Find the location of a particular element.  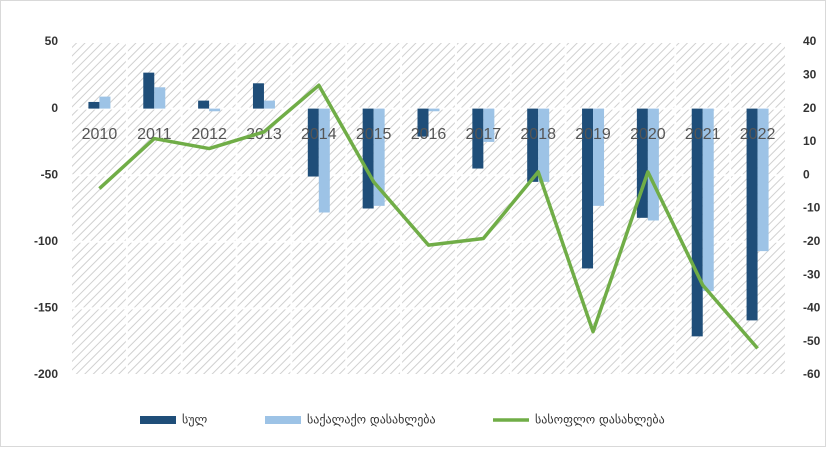

category-label: 2020 is located at coordinates (648, 134).